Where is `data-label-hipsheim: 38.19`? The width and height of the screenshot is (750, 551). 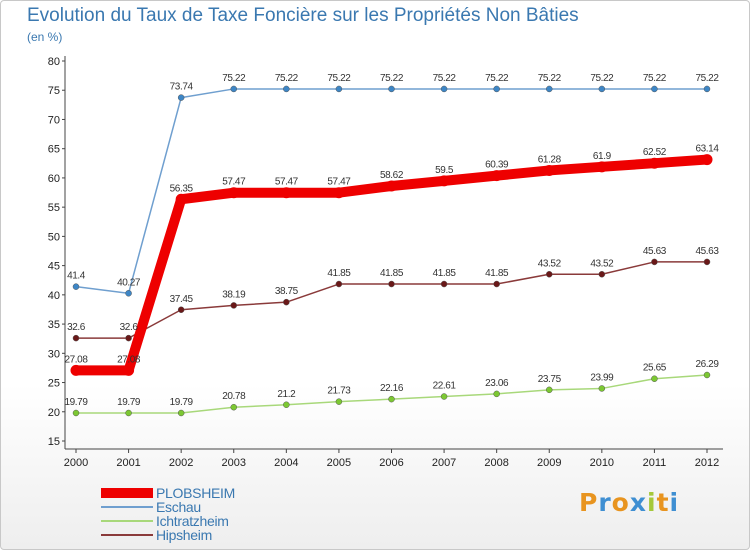
data-label-hipsheim: 38.19 is located at coordinates (234, 294).